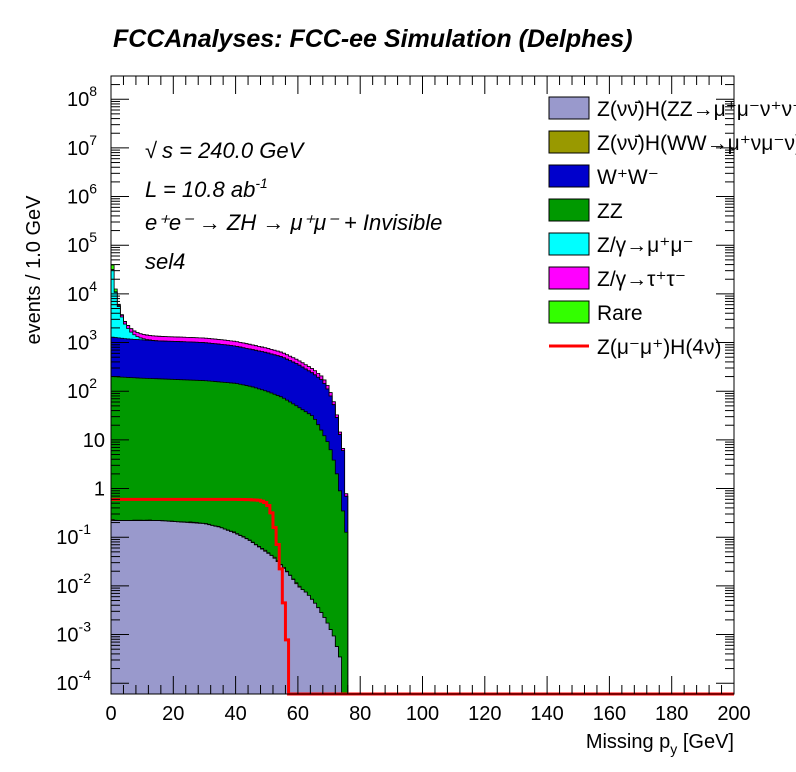  What do you see at coordinates (671, 714) in the screenshot?
I see `x-tick-label: 180` at bounding box center [671, 714].